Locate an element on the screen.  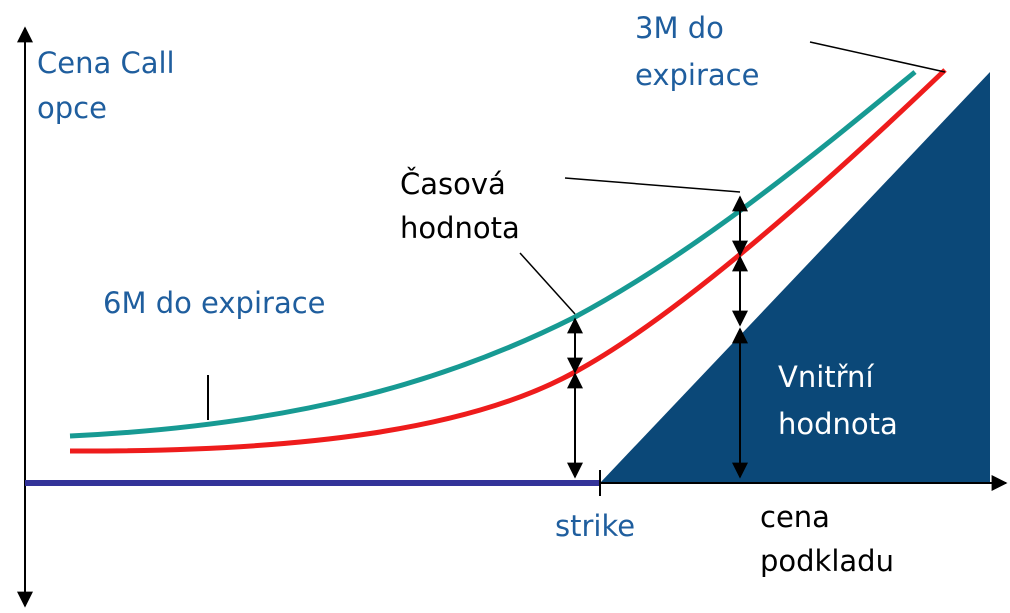
label: 6M do expirace is located at coordinates (214, 303).